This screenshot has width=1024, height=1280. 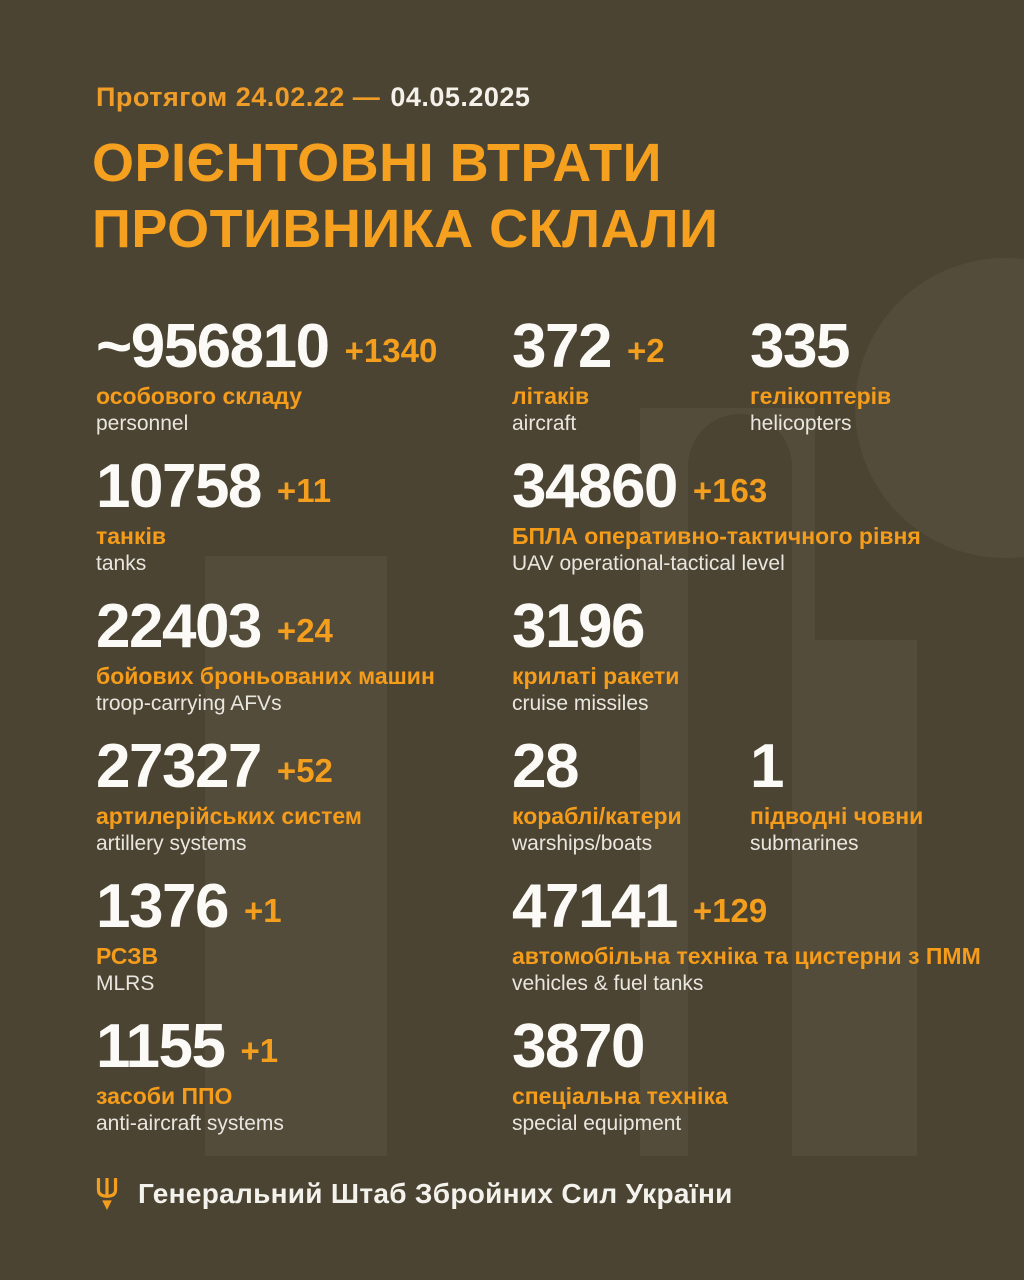 I want to click on report-period: Протягом 24.02.22 — 04.05.2025, so click(x=313, y=97).